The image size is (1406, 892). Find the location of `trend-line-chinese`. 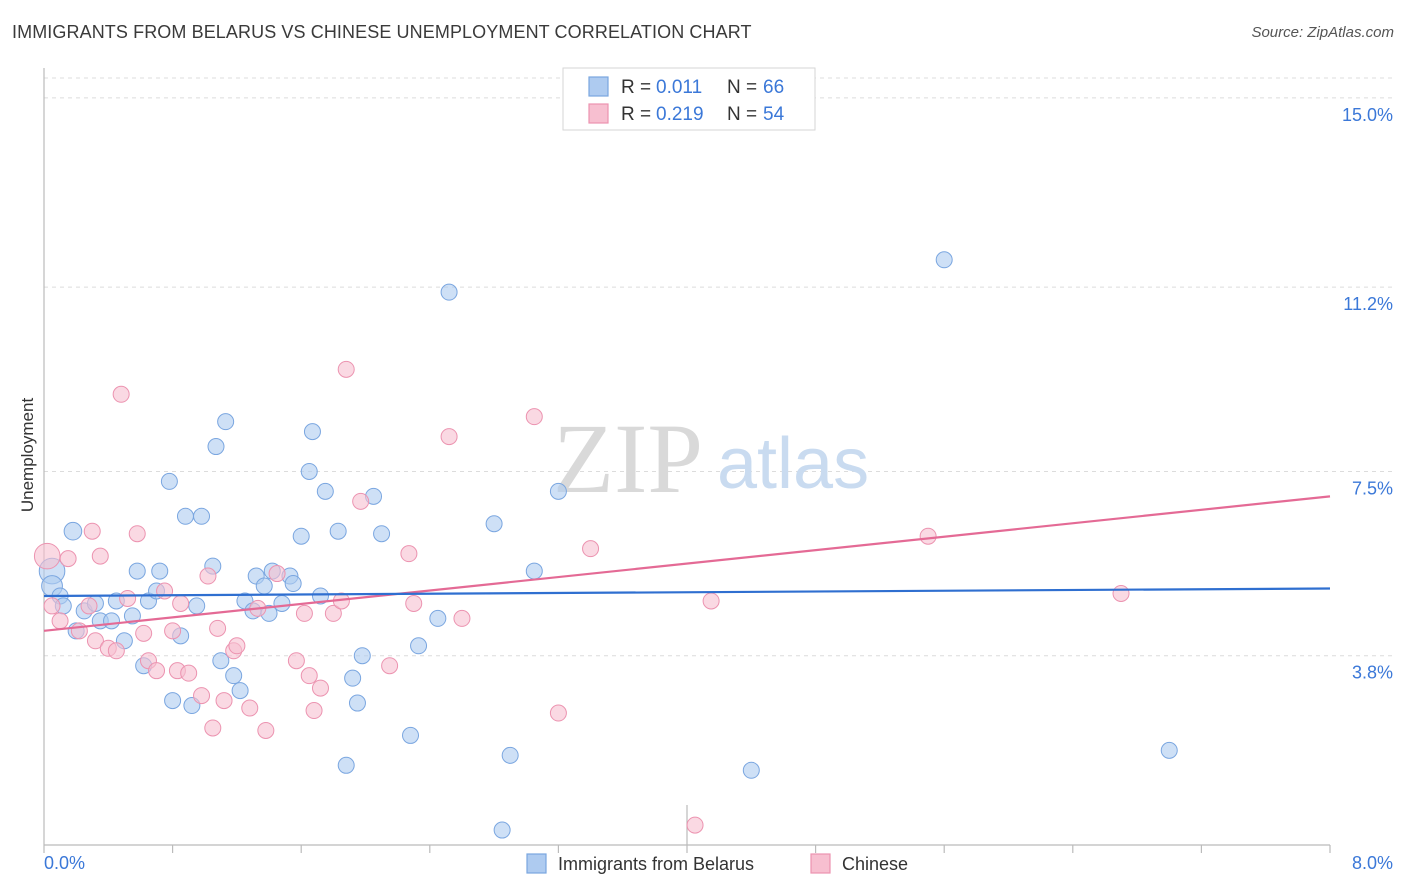

trend-line-chinese is located at coordinates (687, 563).